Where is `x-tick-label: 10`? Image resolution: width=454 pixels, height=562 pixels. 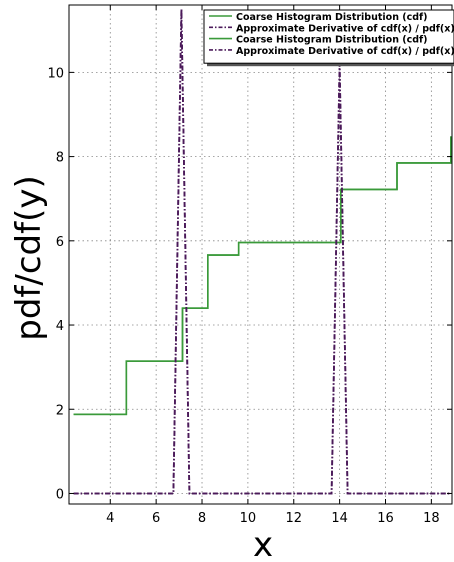 x-tick-label: 10 is located at coordinates (248, 518).